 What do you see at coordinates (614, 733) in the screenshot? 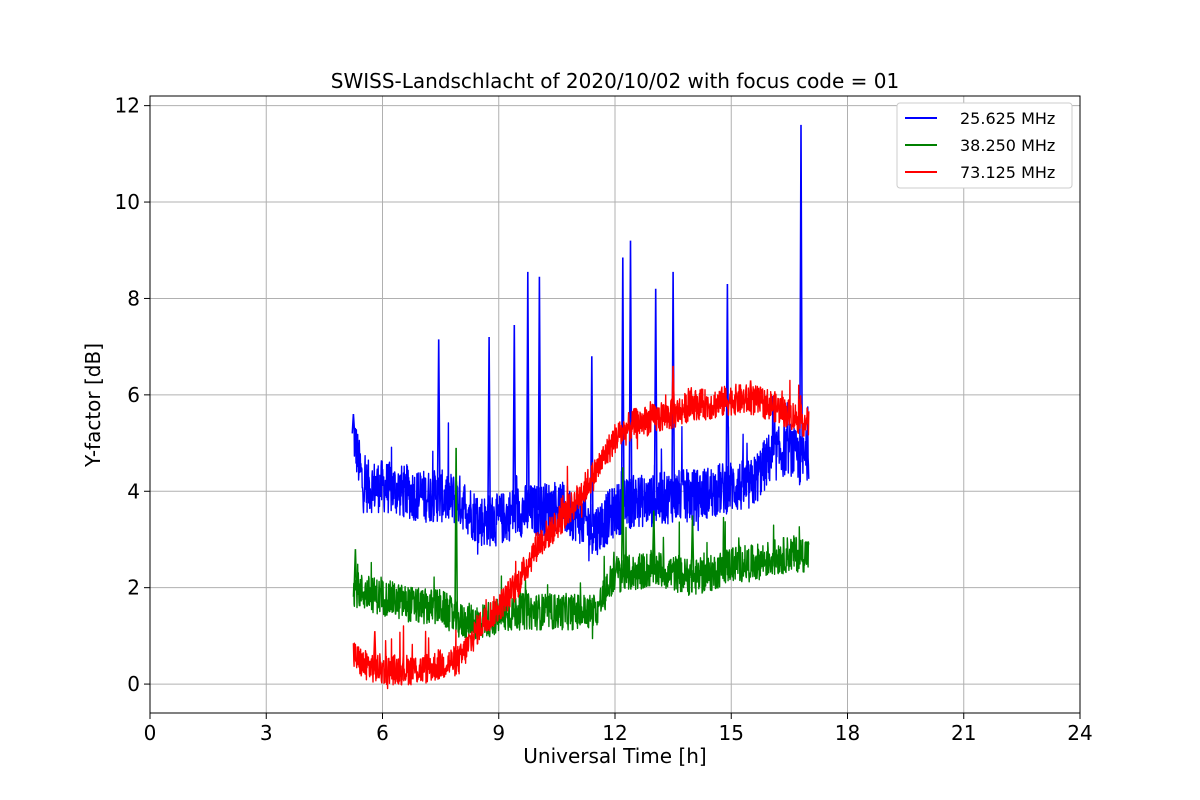
I see `x-tick-label: 12` at bounding box center [614, 733].